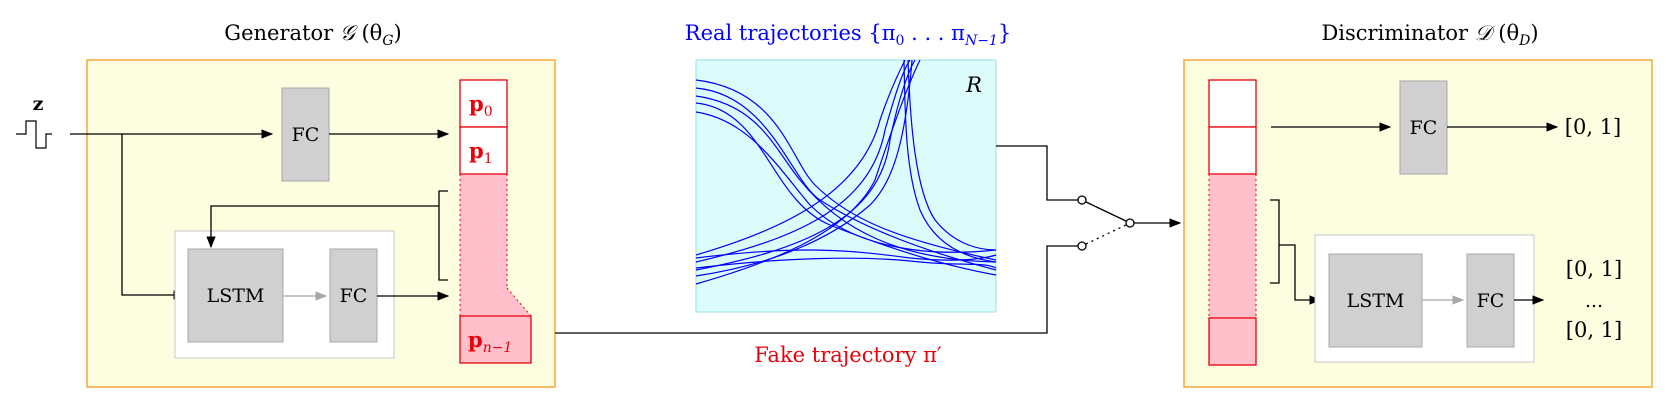  I want to click on d-input-cell-last, so click(1232, 341).